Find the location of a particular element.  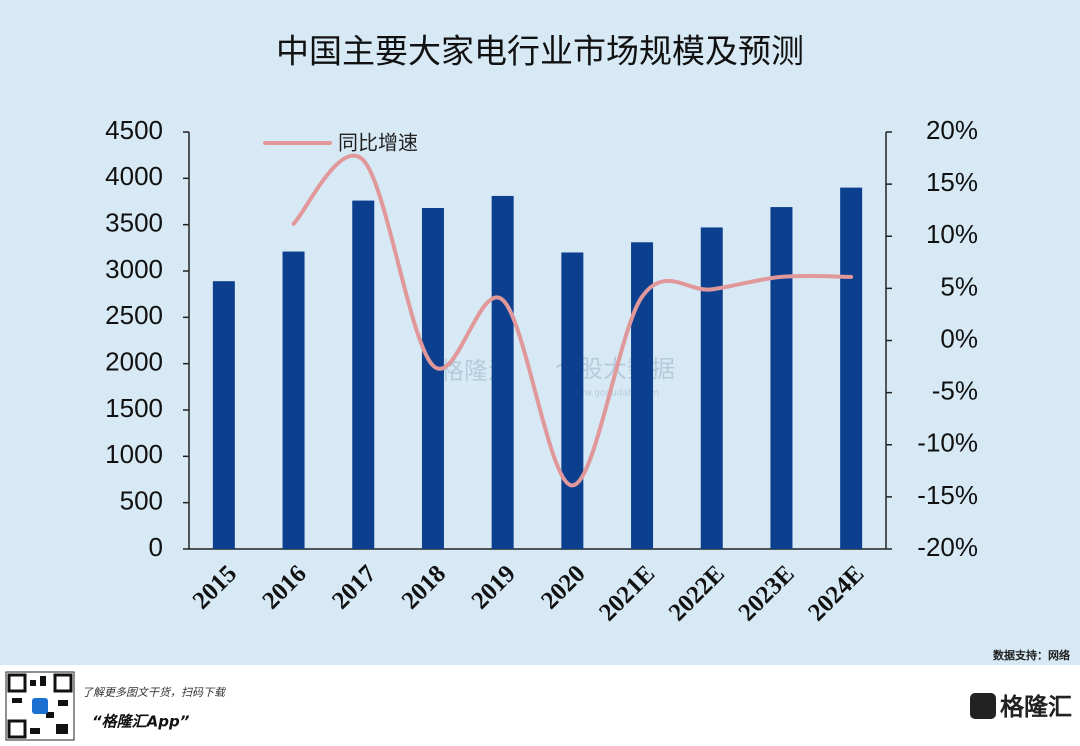

source: 数据支持：网络 is located at coordinates (1031, 655).